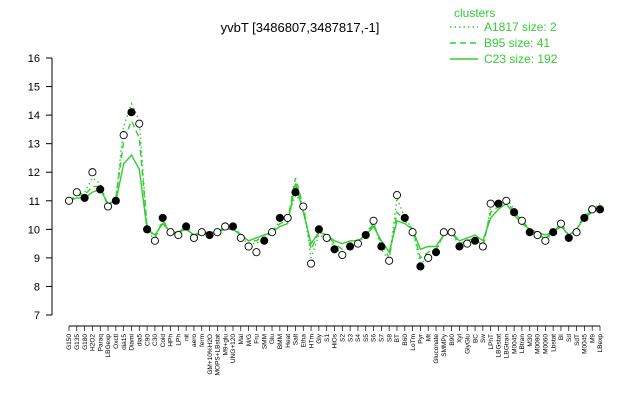 Image resolution: width=640 pixels, height=400 pixels. What do you see at coordinates (34, 116) in the screenshot?
I see `y-tick-label: 14` at bounding box center [34, 116].